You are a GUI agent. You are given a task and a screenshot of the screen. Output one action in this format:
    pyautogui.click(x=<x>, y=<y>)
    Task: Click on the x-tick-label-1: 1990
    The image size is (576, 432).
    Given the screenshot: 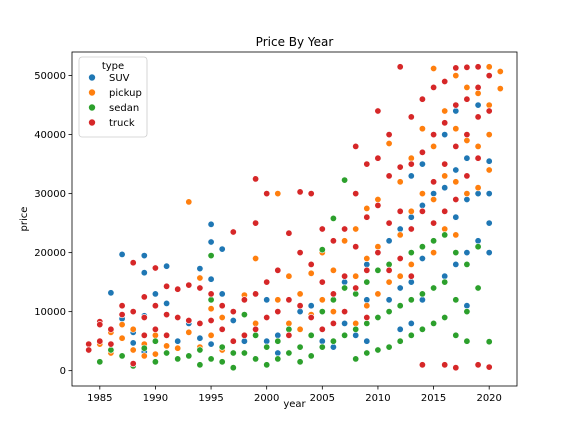 What is the action you would take?
    pyautogui.click(x=155, y=398)
    